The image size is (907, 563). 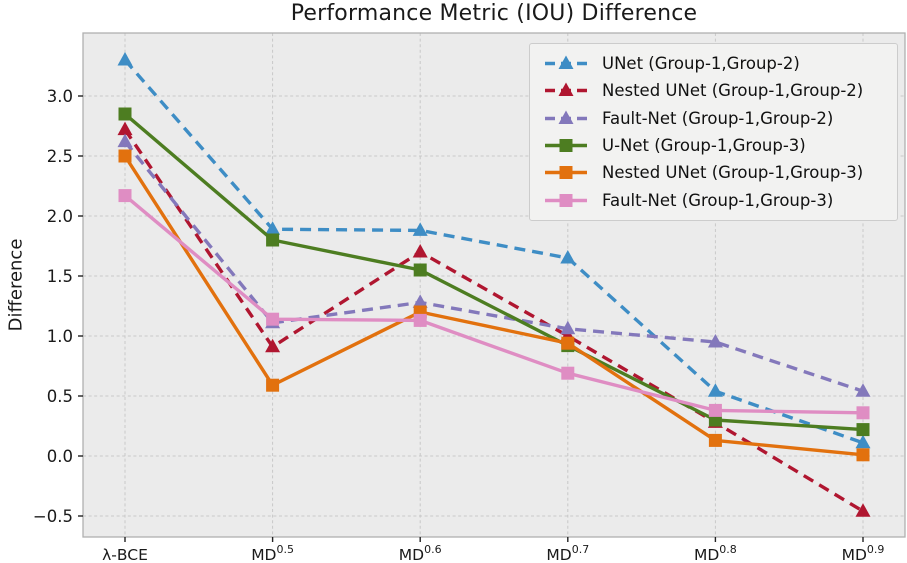 I want to click on y-tick-label: −0.5, so click(x=53, y=516).